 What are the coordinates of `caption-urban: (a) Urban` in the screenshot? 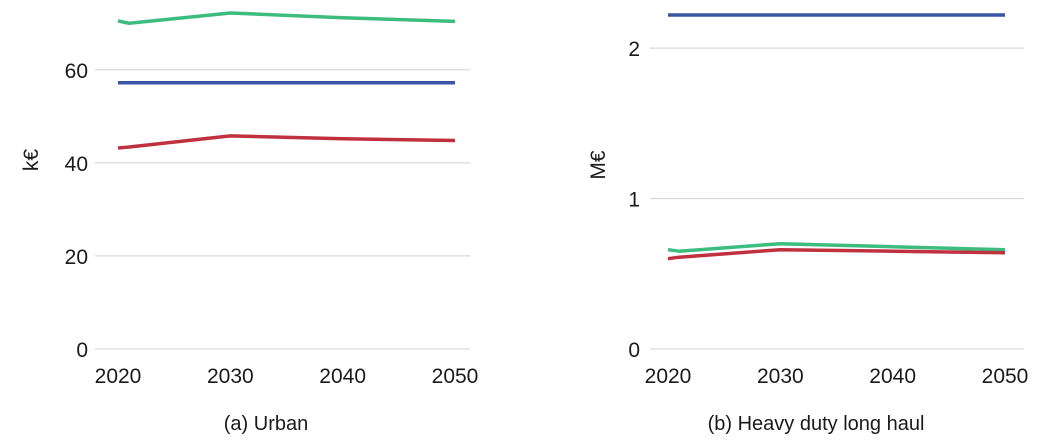 It's located at (266, 424).